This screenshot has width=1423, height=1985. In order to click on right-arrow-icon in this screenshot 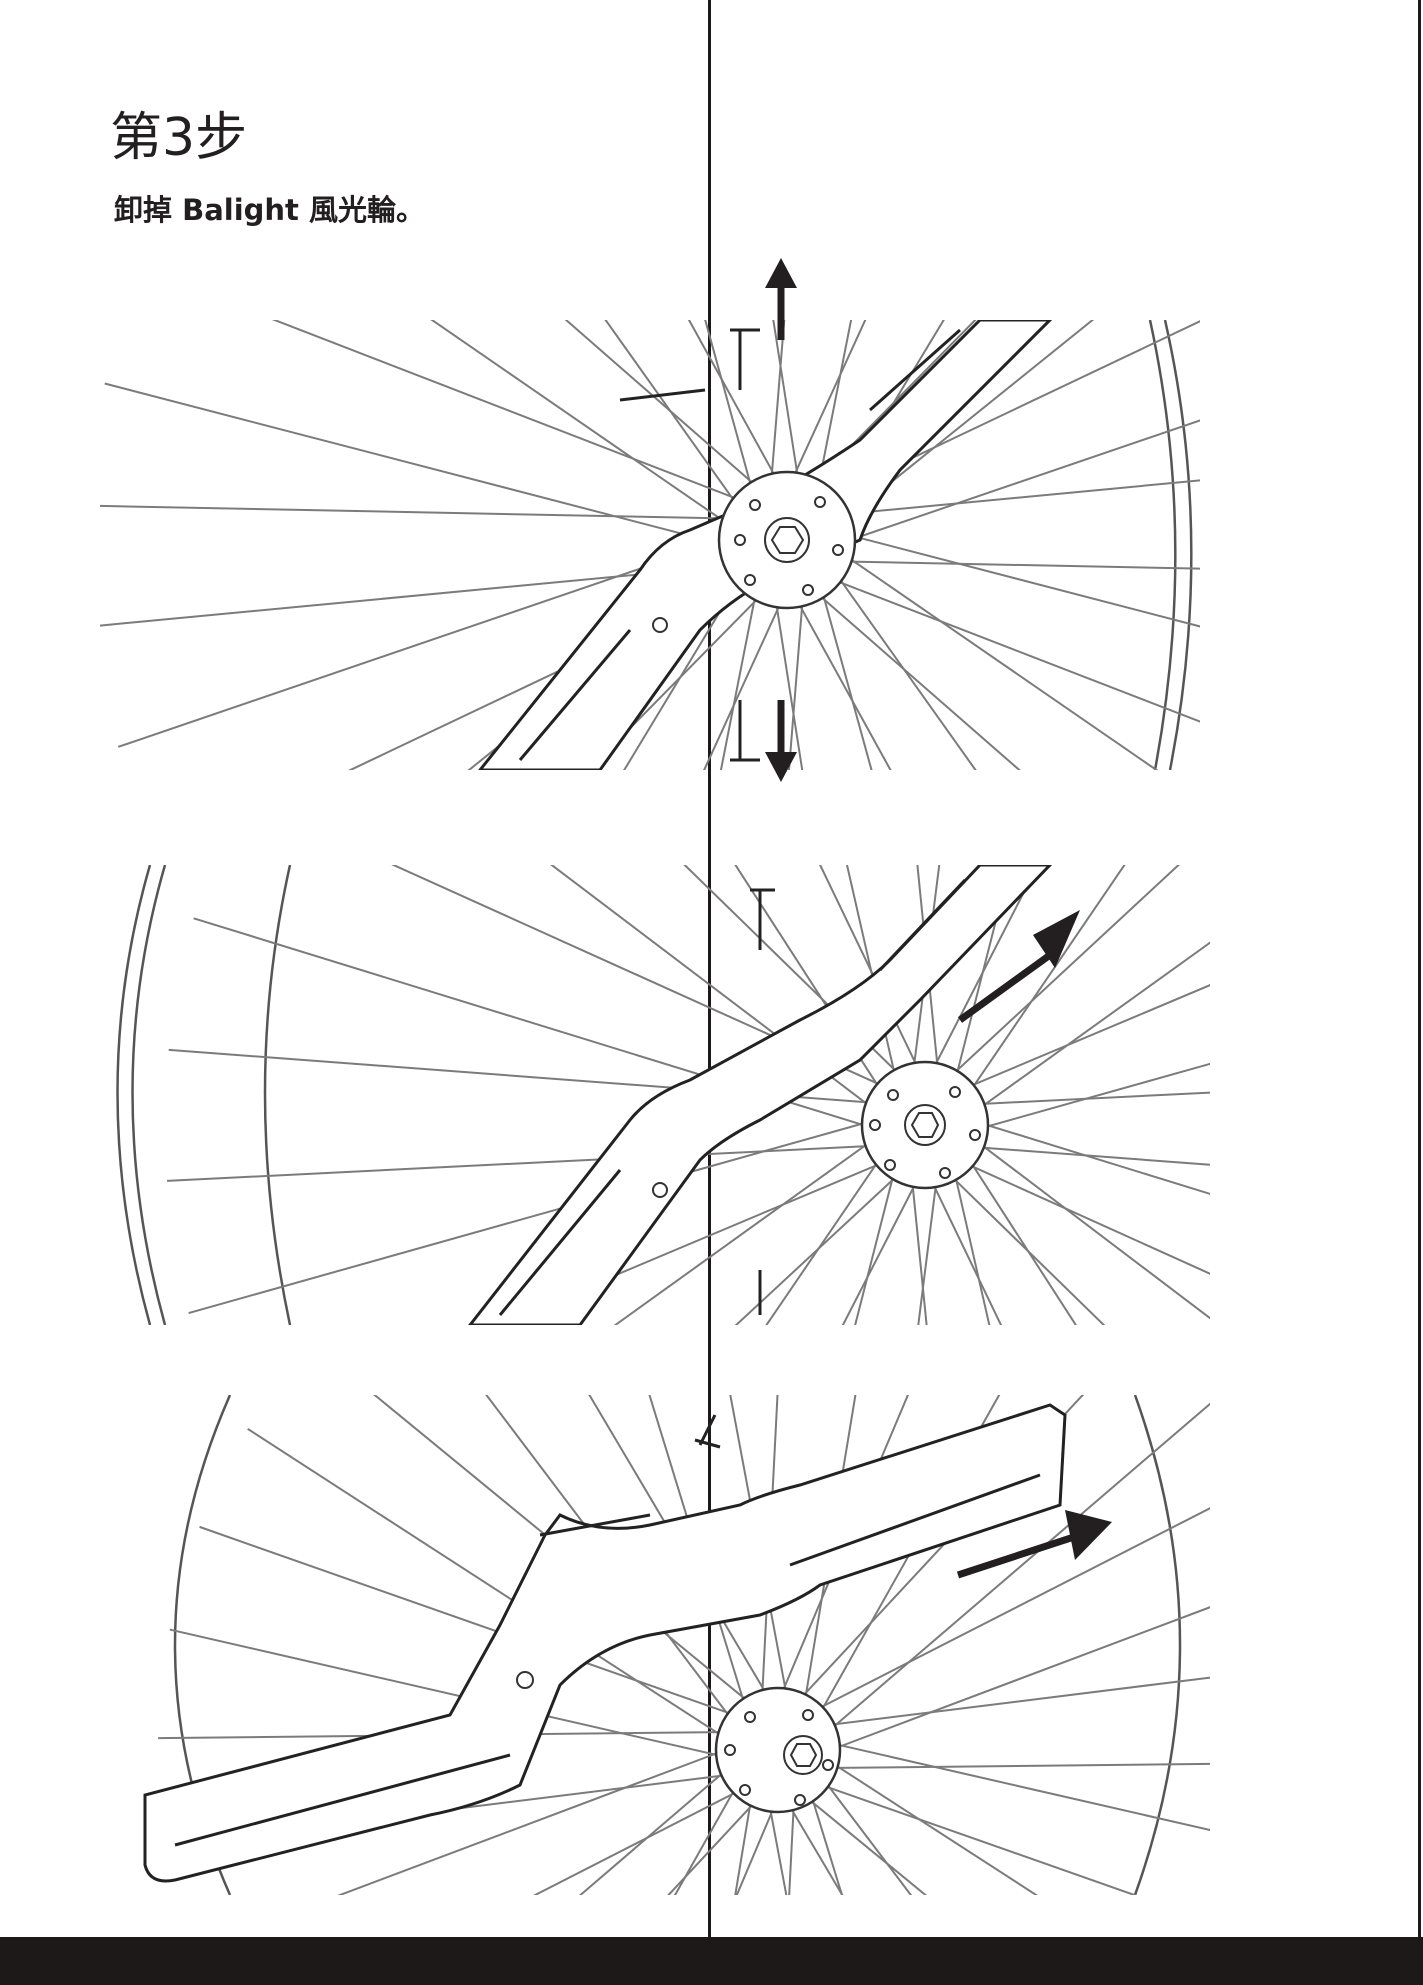, I will do `click(1034, 1544)`.